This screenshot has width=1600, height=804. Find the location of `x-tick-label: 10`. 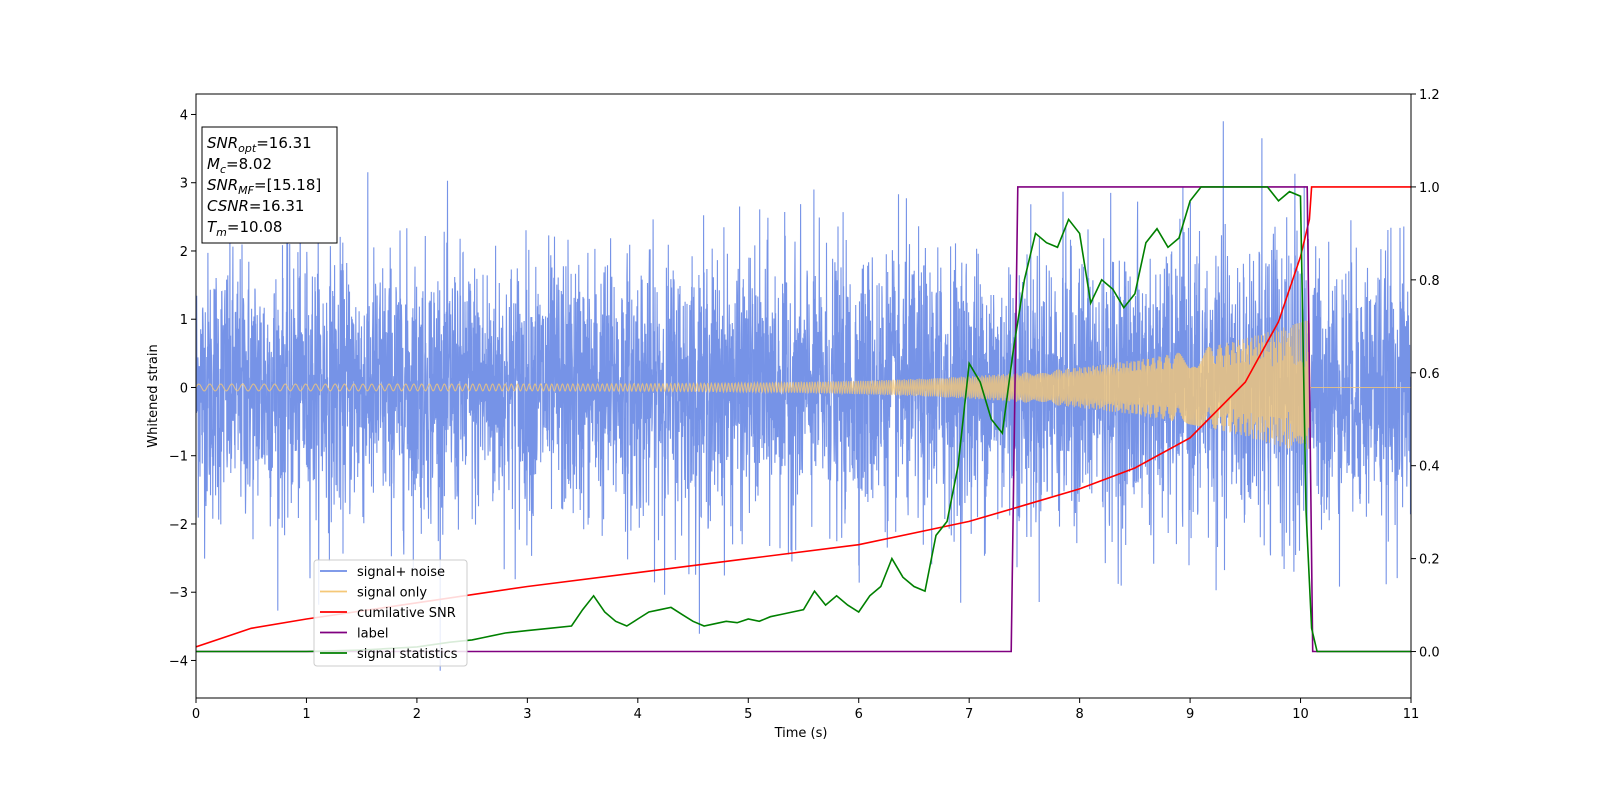

x-tick-label: 10 is located at coordinates (1300, 714).